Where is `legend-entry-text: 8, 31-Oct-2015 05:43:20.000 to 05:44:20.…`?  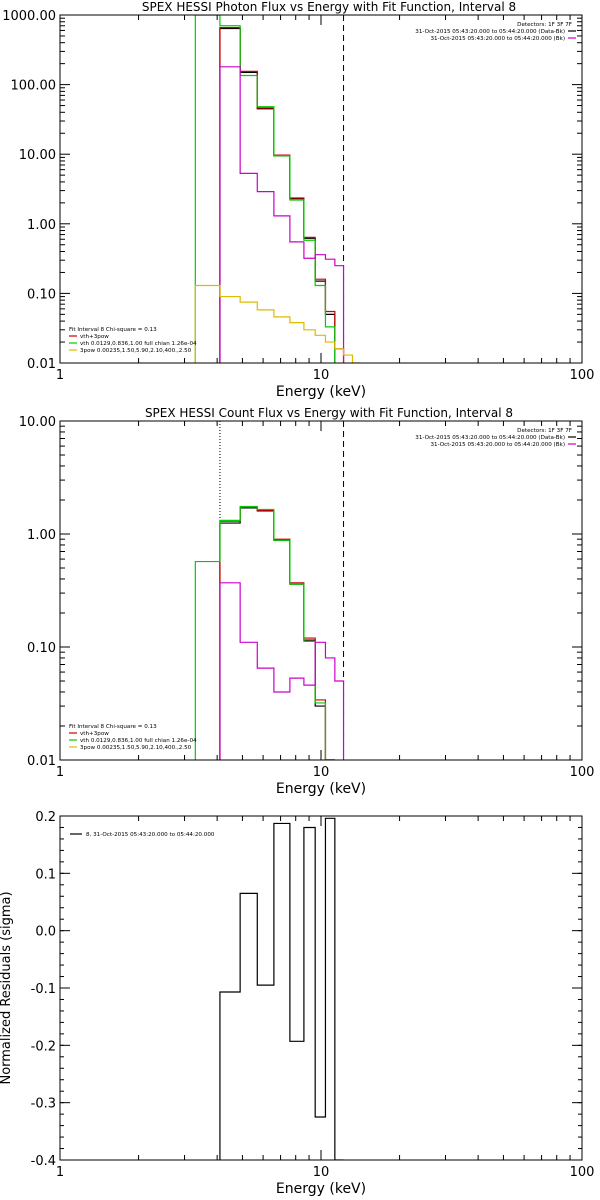
legend-entry-text: 8, 31-Oct-2015 05:43:20.000 to 05:44:20.… is located at coordinates (150, 835).